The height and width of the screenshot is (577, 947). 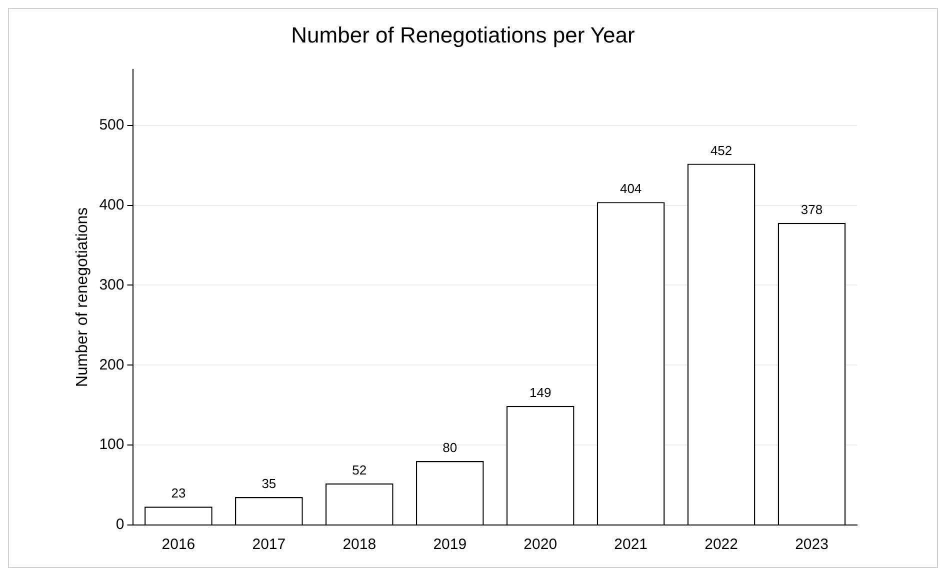 I want to click on data-label: 52, so click(x=359, y=470).